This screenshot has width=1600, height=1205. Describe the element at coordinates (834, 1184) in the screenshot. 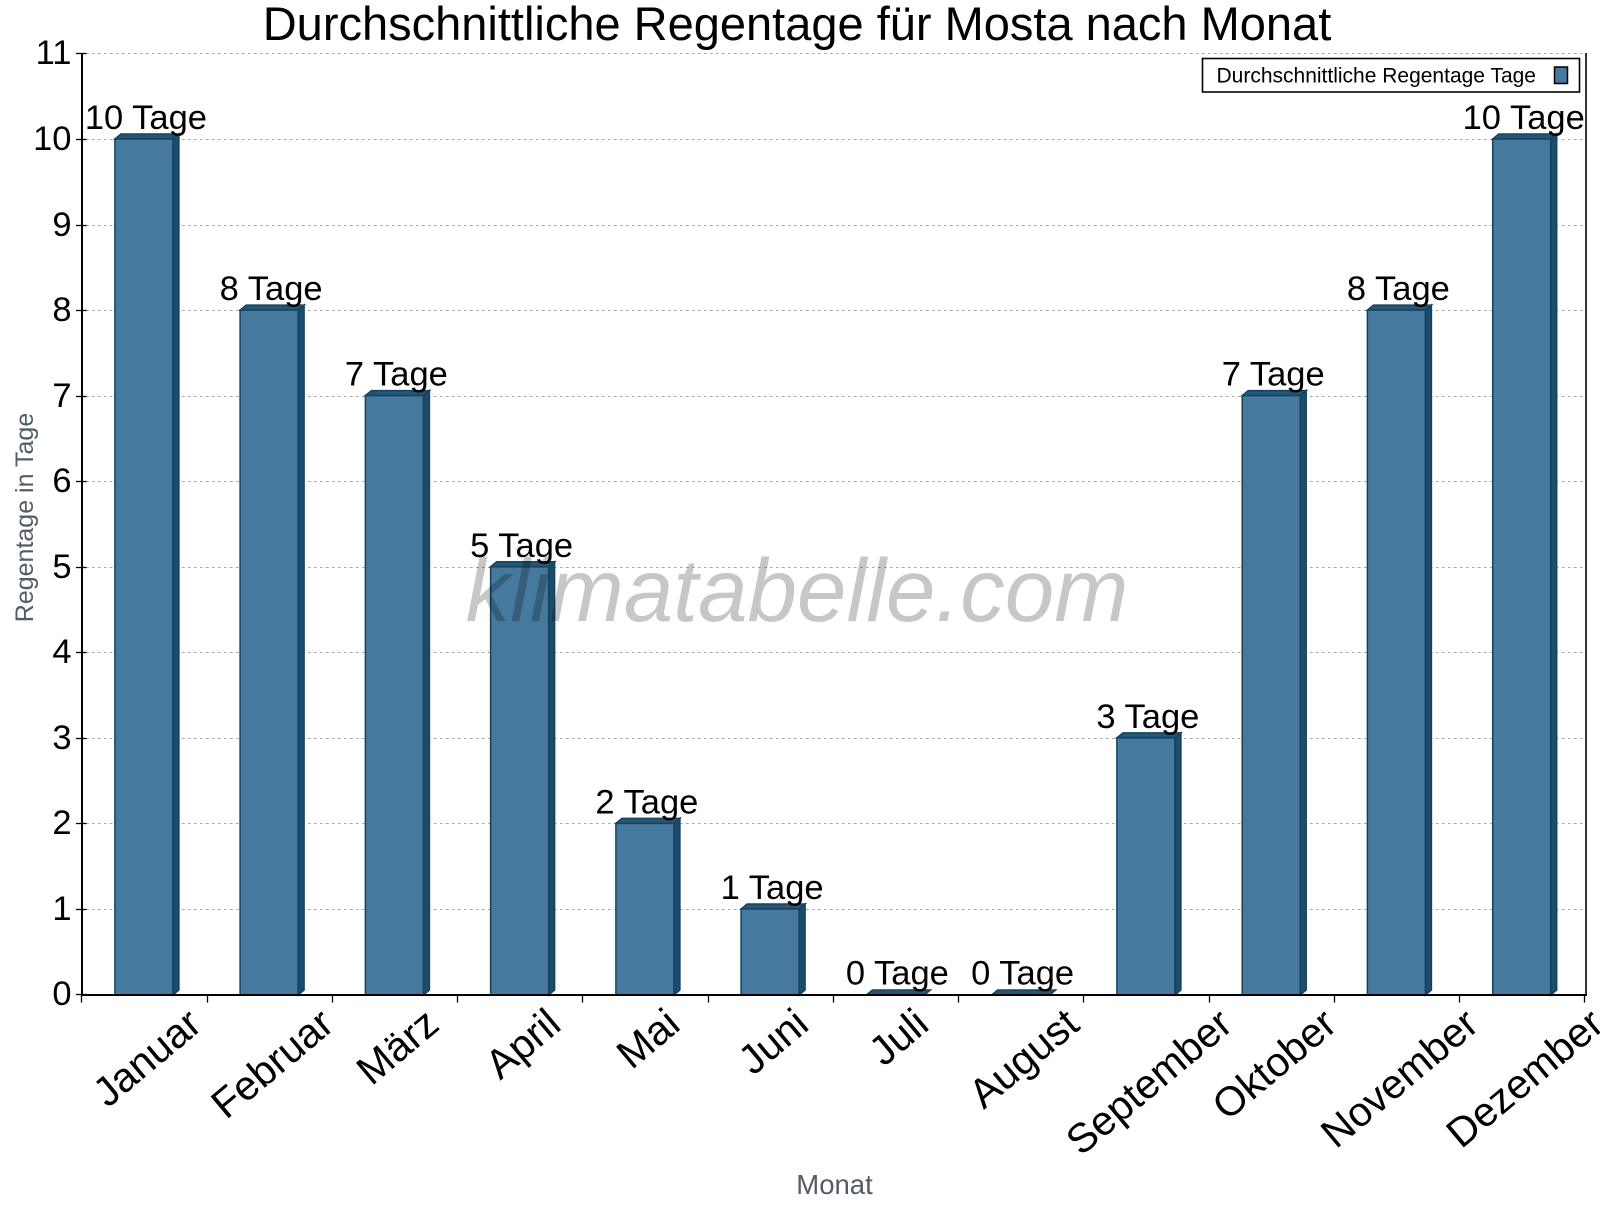

I see `svg-text: Monat` at that location.